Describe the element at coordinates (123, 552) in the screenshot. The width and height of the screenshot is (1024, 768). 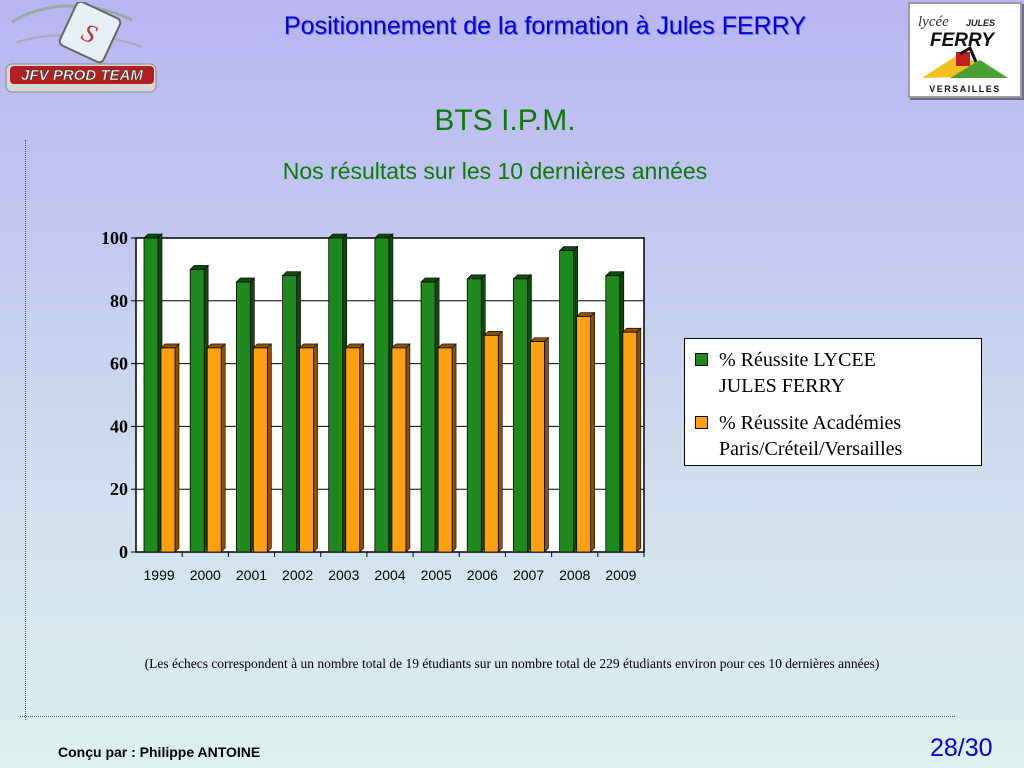
I see `y-tick-label: 0` at that location.